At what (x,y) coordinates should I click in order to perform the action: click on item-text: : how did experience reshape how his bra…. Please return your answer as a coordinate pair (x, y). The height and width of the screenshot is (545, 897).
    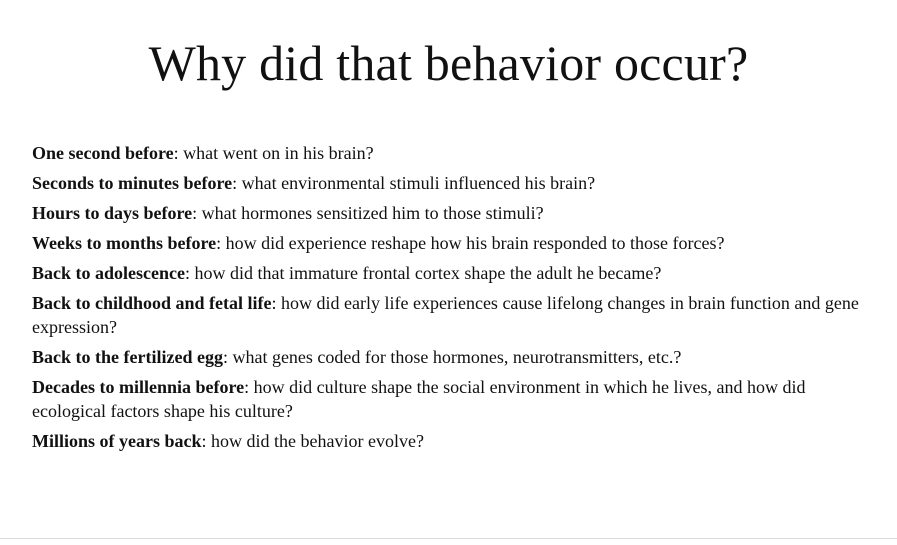
    Looking at the image, I should click on (470, 243).